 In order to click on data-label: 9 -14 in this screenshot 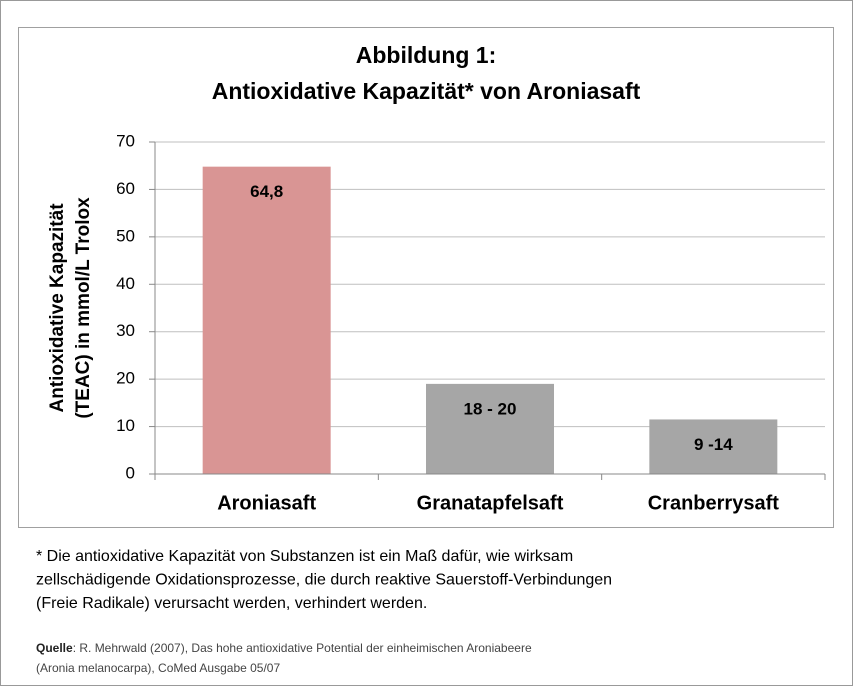, I will do `click(713, 444)`.